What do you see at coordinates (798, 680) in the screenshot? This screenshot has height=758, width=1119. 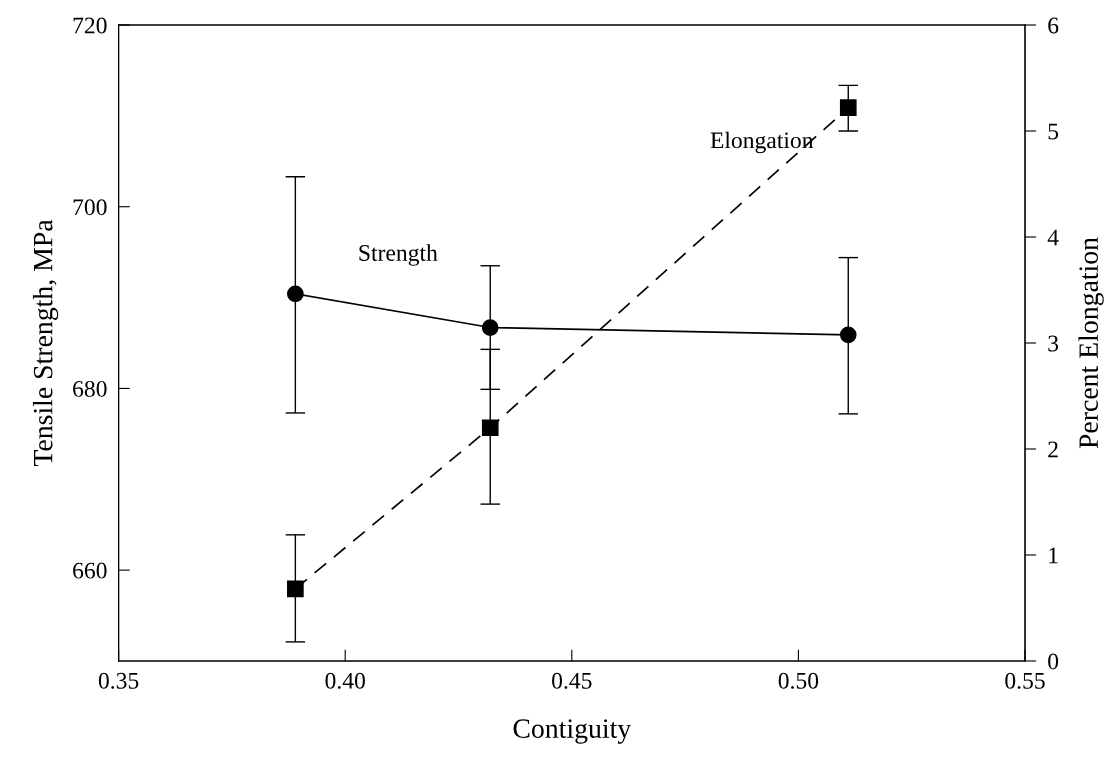 I see `x-tick-label: 0.50` at bounding box center [798, 680].